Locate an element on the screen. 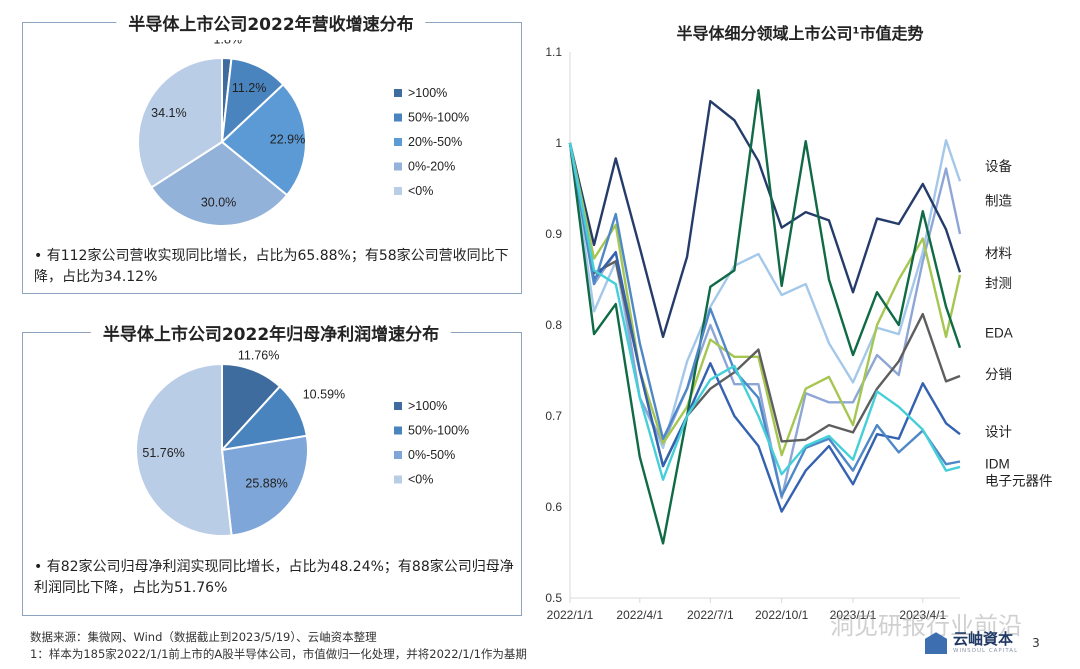 The height and width of the screenshot is (669, 1080). series-label: 分销 is located at coordinates (998, 374).